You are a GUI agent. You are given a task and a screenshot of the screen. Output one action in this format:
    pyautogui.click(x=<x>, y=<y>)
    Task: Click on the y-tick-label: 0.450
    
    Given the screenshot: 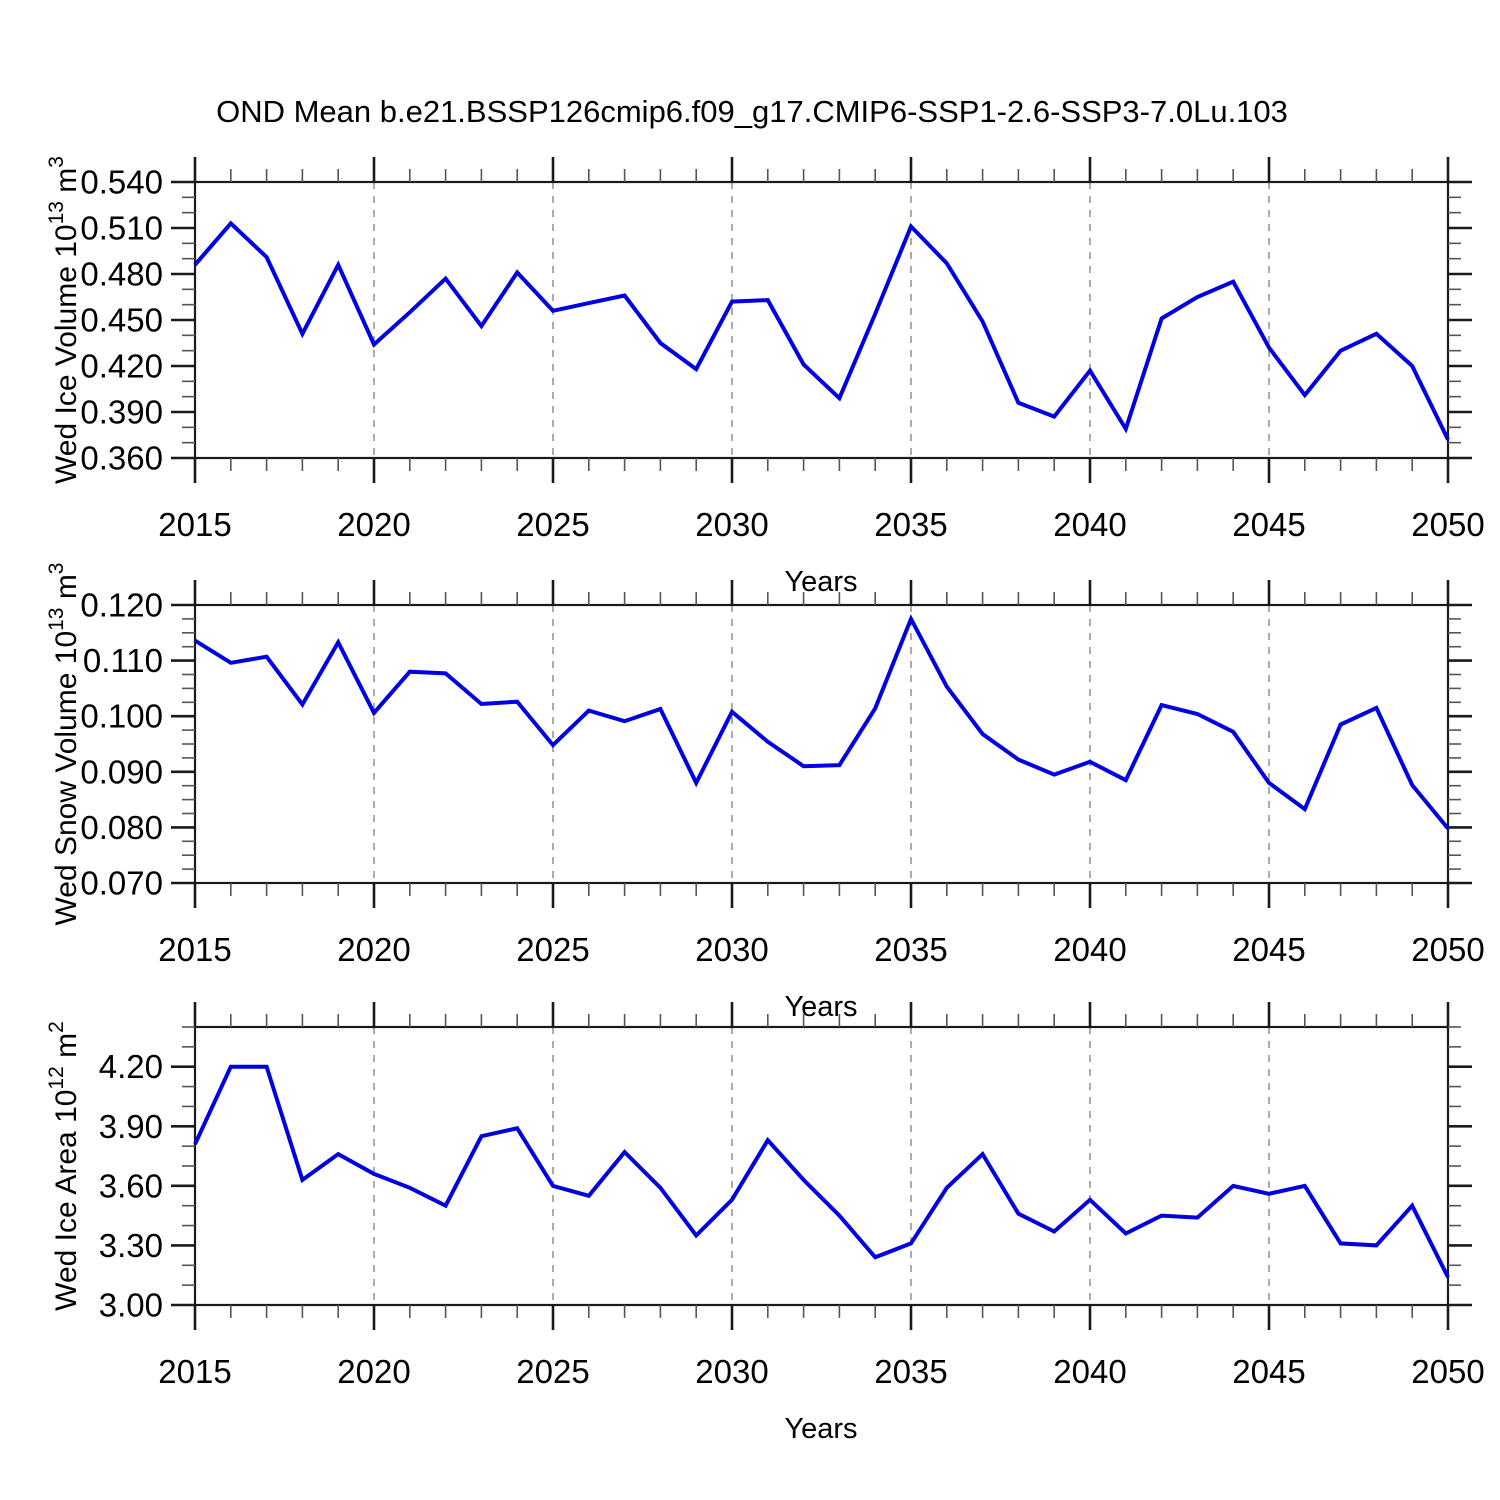 What is the action you would take?
    pyautogui.click(x=121, y=320)
    